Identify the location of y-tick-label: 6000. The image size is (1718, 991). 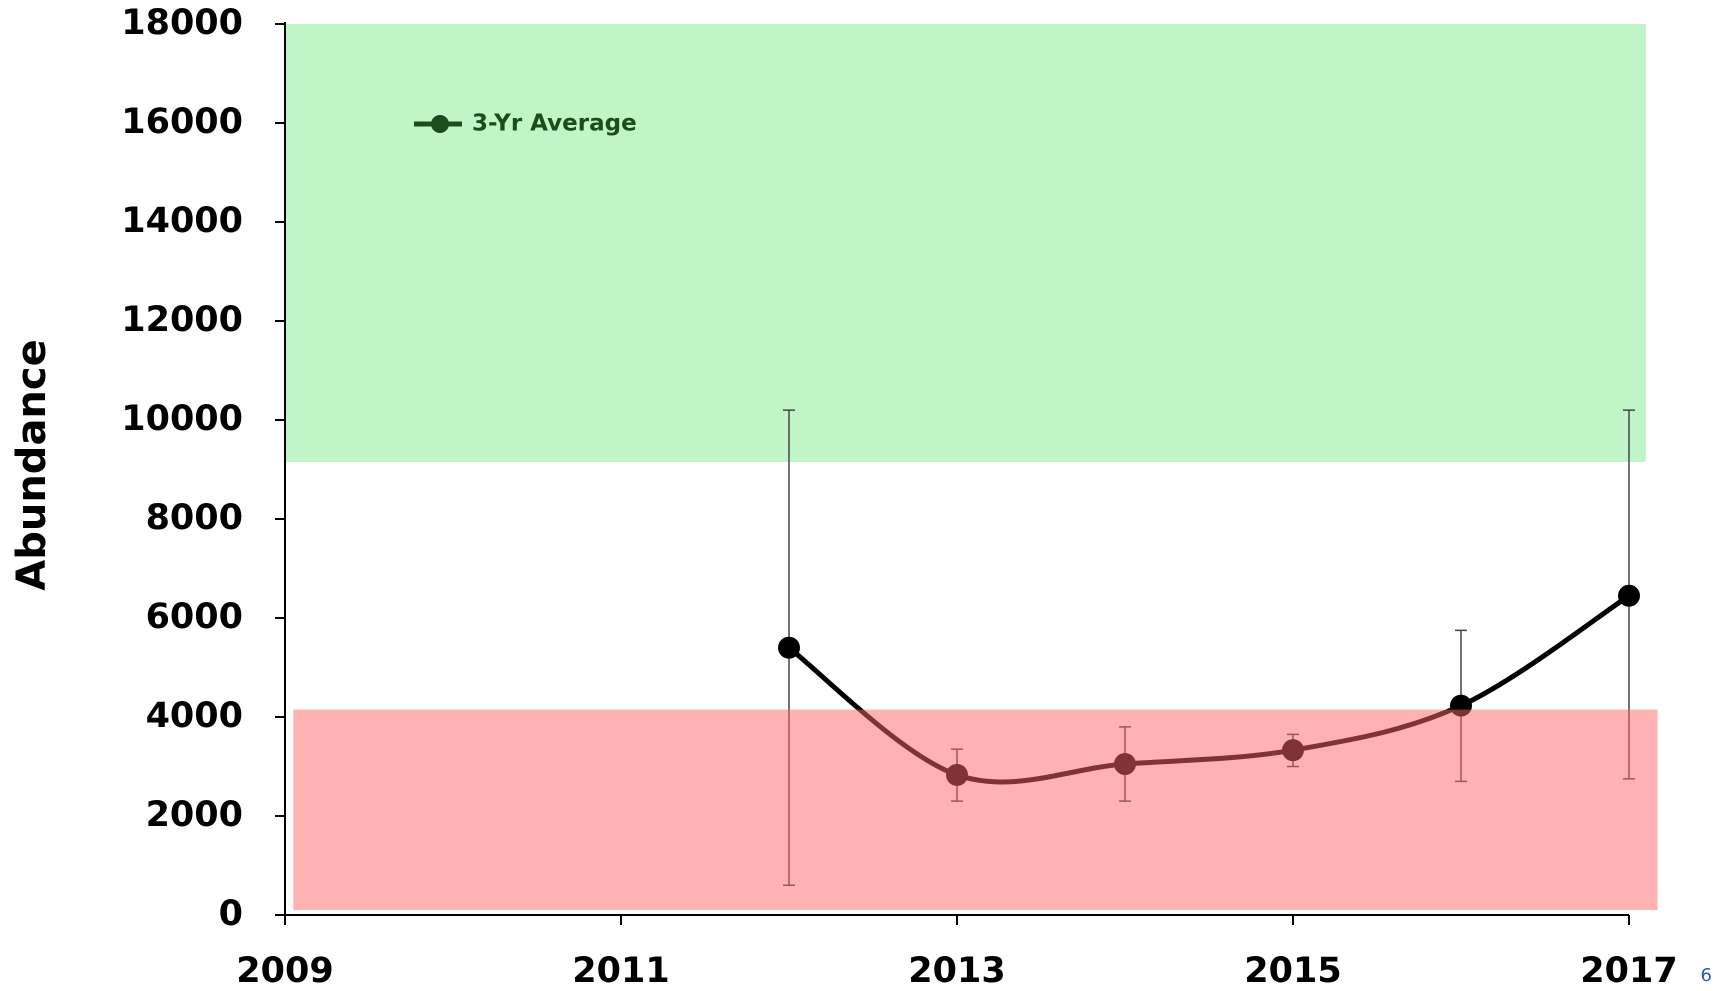
(194, 617).